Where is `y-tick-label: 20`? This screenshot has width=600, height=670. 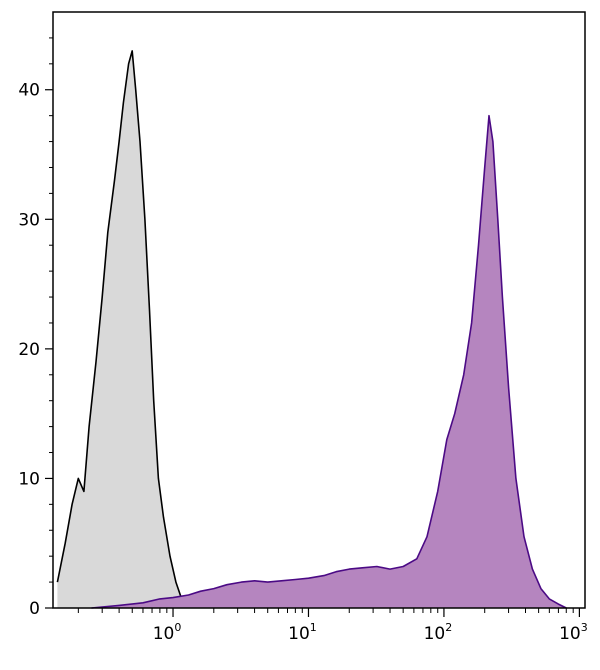 y-tick-label: 20 is located at coordinates (29, 350).